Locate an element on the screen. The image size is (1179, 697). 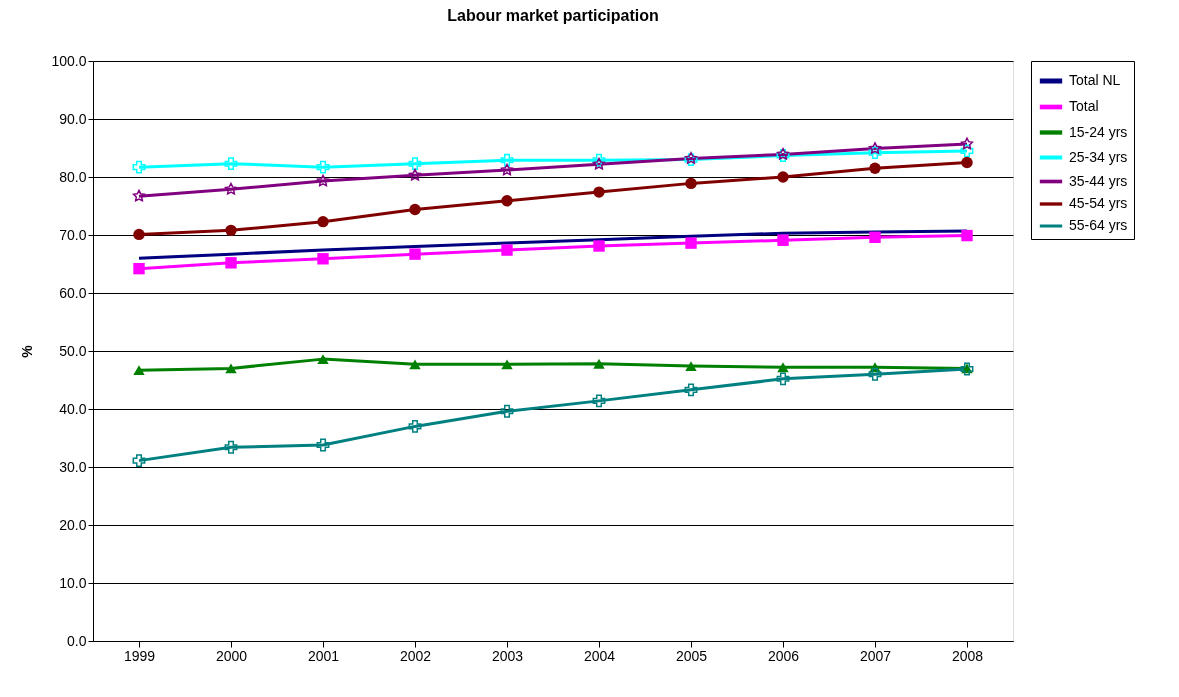
y-axis-title: % is located at coordinates (27, 351).